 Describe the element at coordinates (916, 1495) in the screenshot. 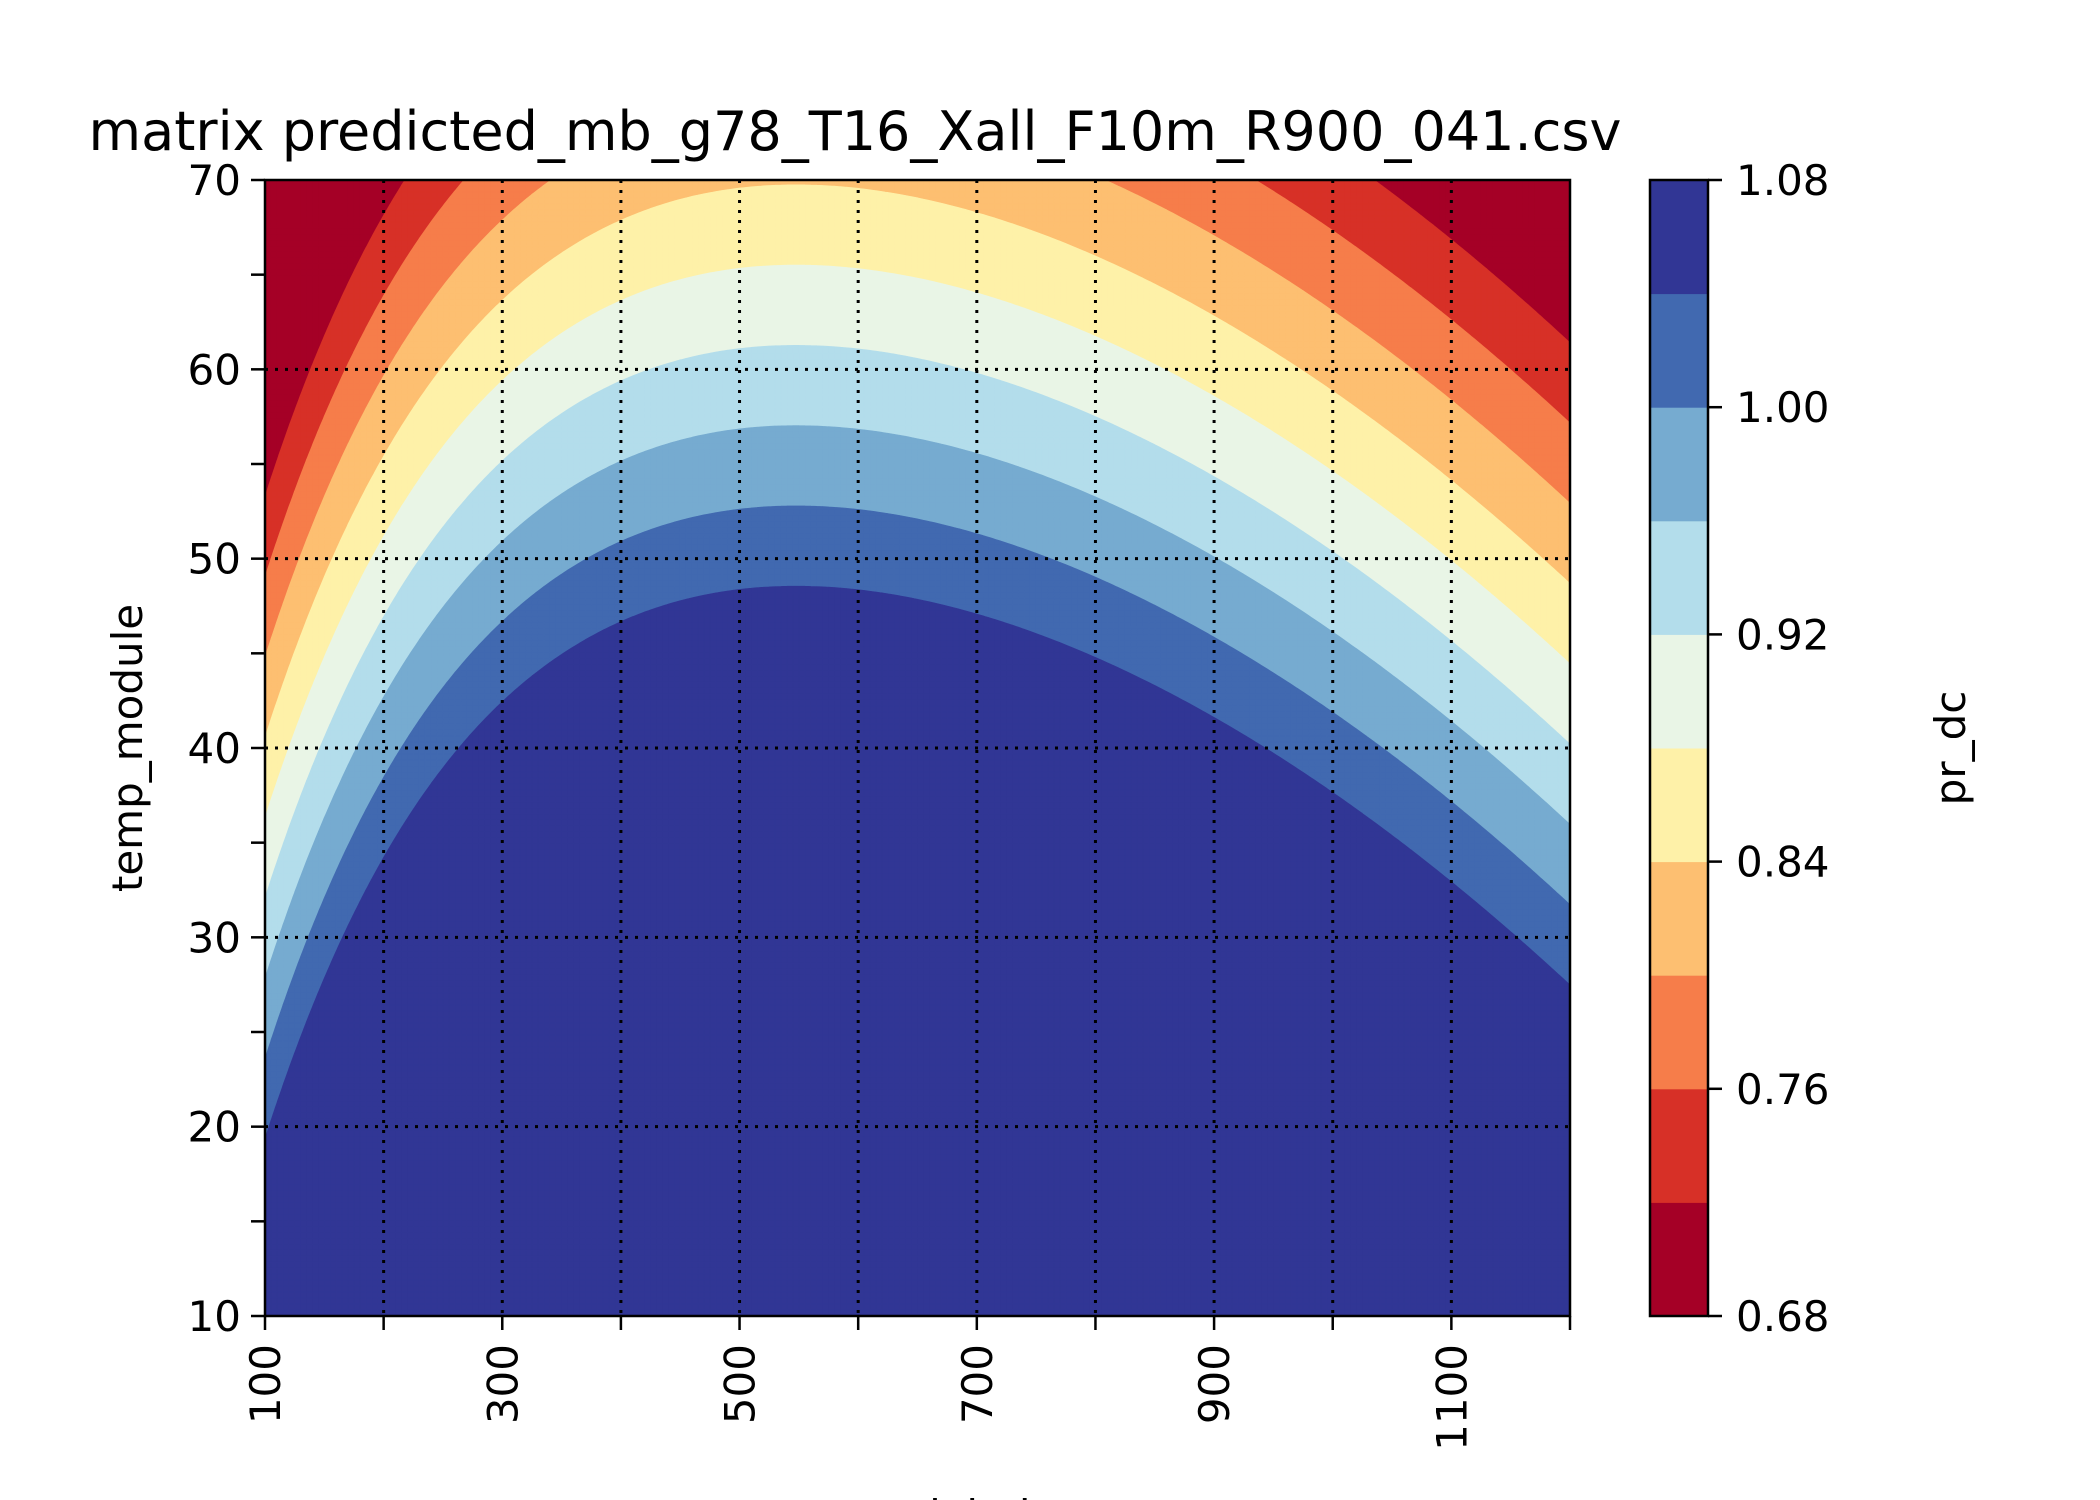

I see `x-axis-label: poa_global` at that location.